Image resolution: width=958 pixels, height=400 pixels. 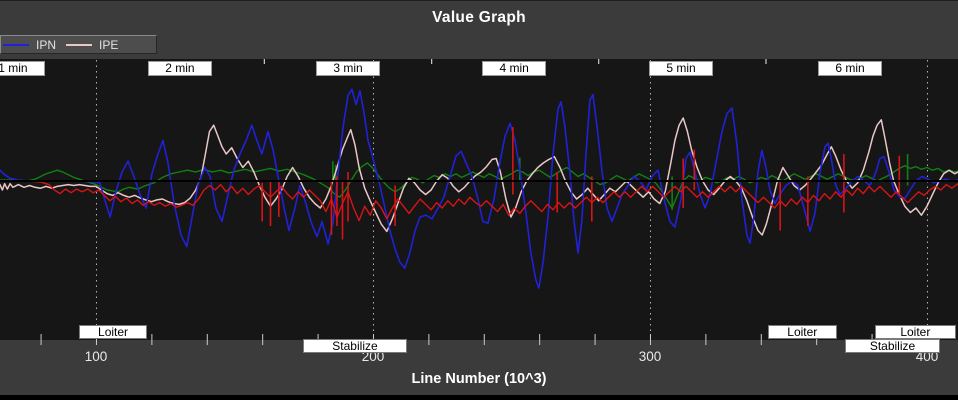 What do you see at coordinates (179, 68) in the screenshot?
I see `time-marker-2min: 2 min` at bounding box center [179, 68].